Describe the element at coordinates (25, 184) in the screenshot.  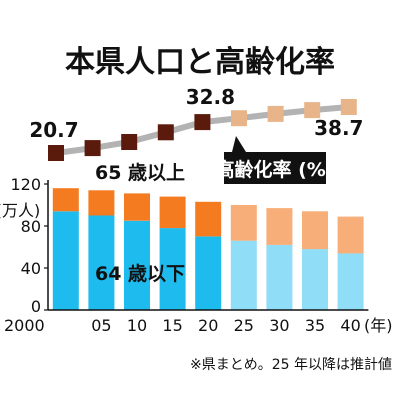
I see `y-tick-label-120: 120` at that location.